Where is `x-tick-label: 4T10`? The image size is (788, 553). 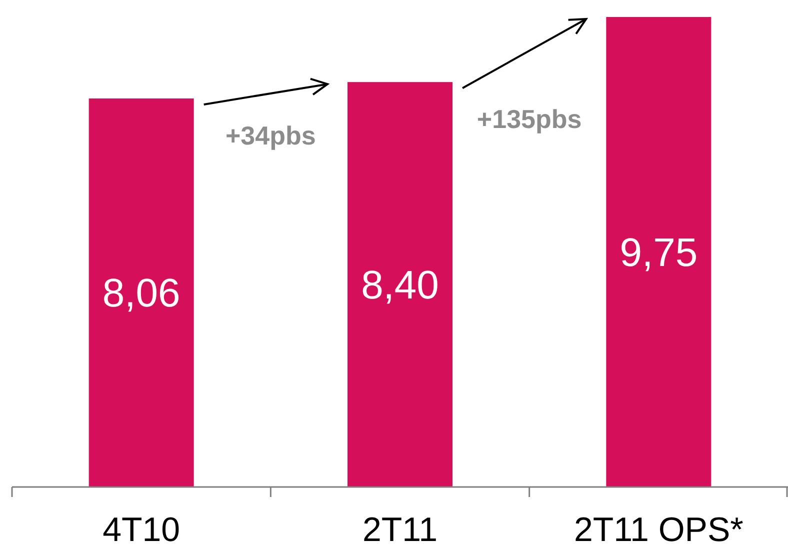
x-tick-label: 4T10 is located at coordinates (141, 530).